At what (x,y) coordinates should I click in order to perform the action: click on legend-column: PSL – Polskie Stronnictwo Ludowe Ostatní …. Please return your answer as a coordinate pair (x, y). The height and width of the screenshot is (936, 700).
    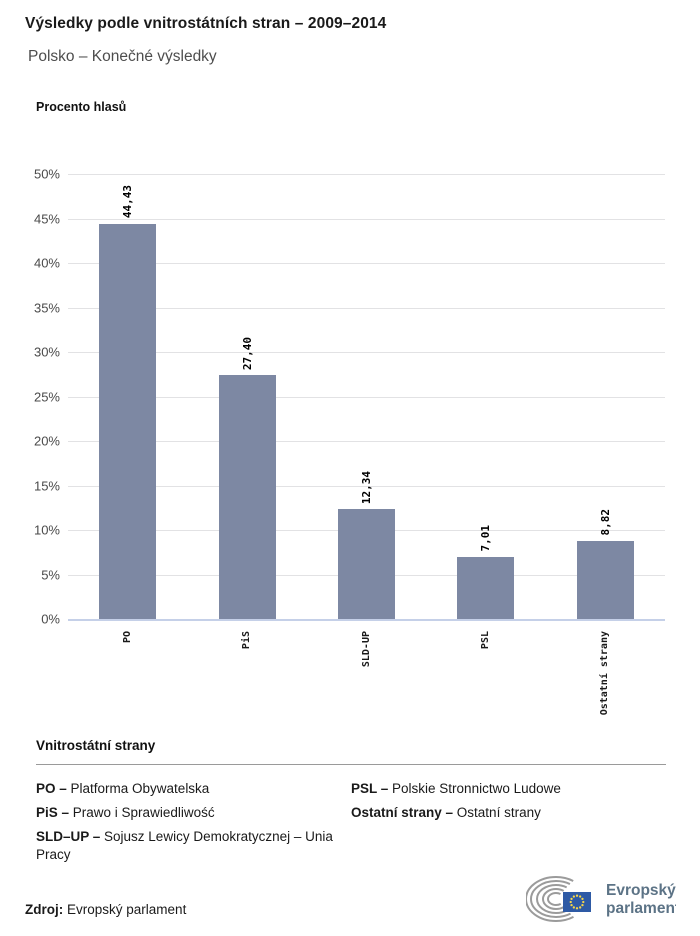
    Looking at the image, I should click on (508, 825).